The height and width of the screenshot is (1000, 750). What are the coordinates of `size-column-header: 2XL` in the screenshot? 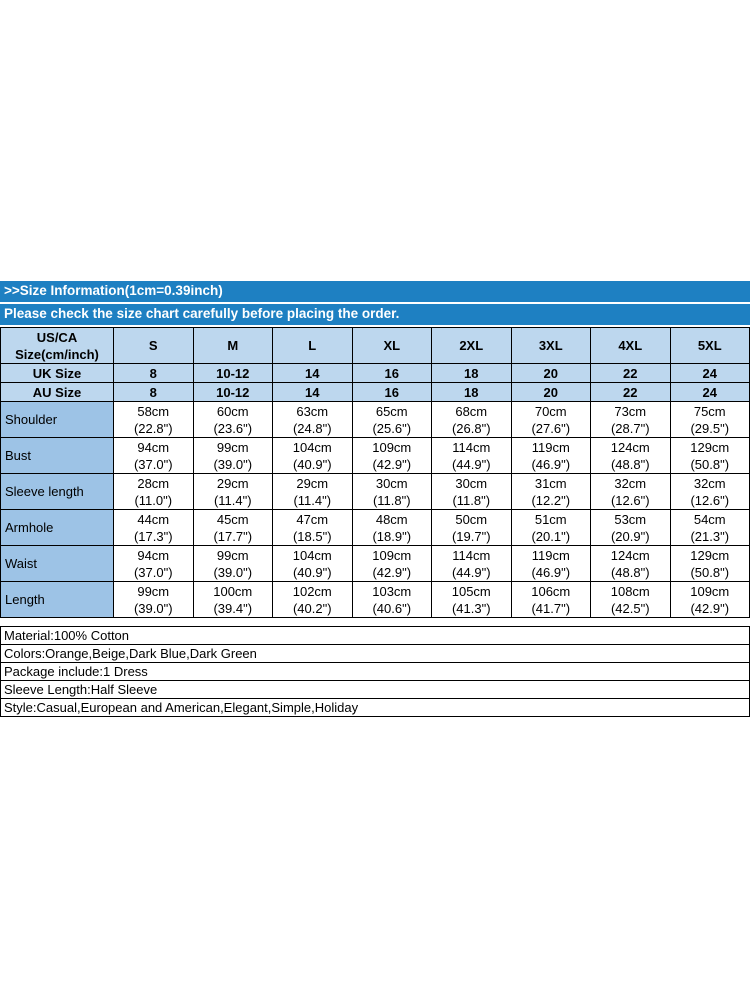 It's located at (471, 345).